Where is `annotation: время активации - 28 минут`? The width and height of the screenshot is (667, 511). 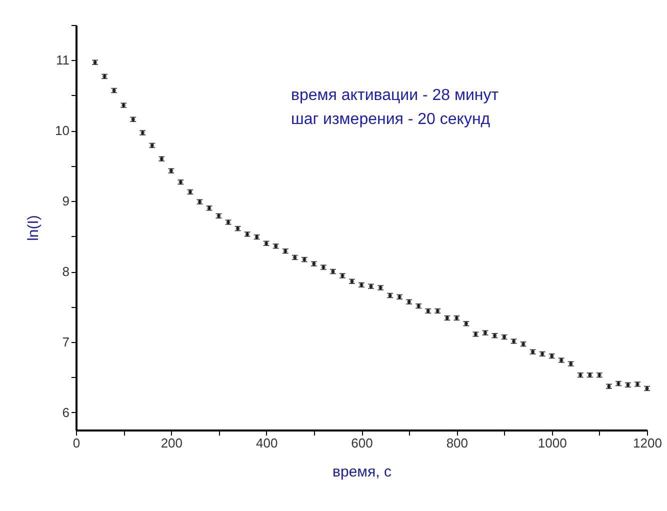
annotation: время активации - 28 минут is located at coordinates (395, 95).